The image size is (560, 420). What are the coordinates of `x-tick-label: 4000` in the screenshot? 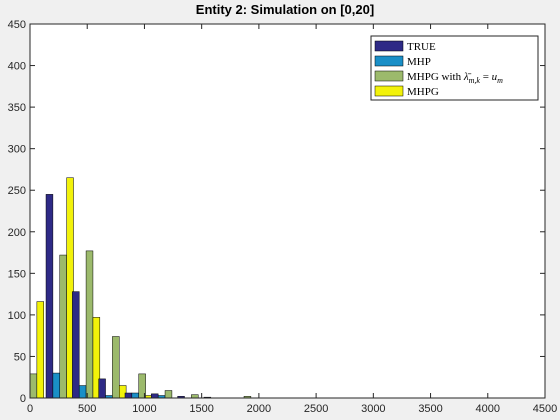 It's located at (488, 409).